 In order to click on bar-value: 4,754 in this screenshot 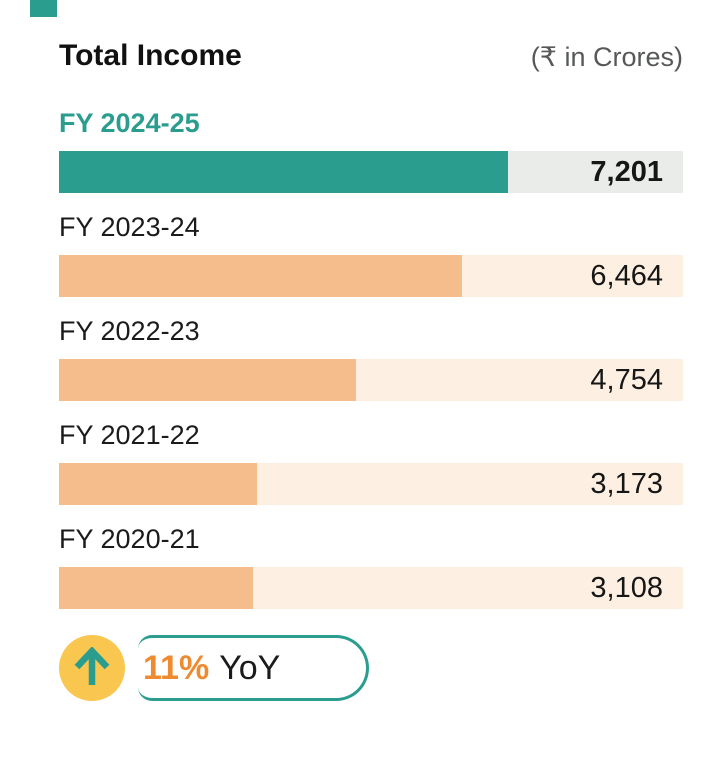, I will do `click(626, 380)`.